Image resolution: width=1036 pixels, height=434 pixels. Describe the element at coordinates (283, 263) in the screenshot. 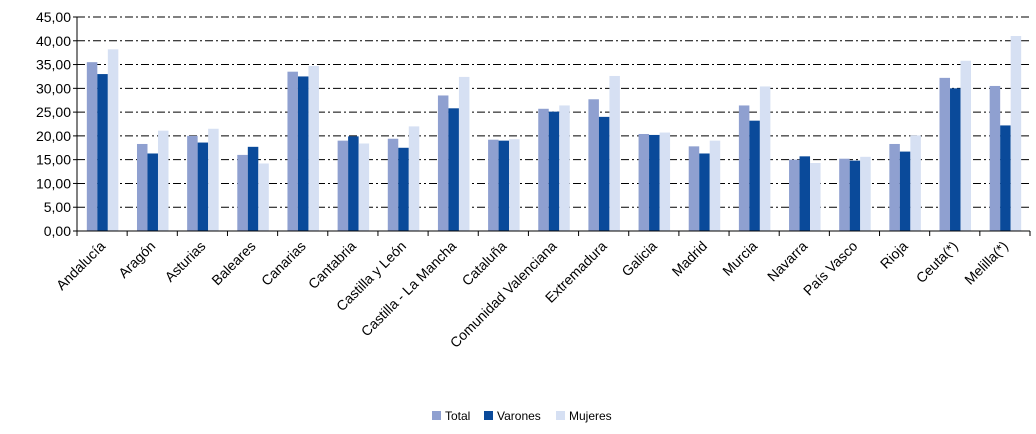

I see `x-tick-label: Canarias` at that location.